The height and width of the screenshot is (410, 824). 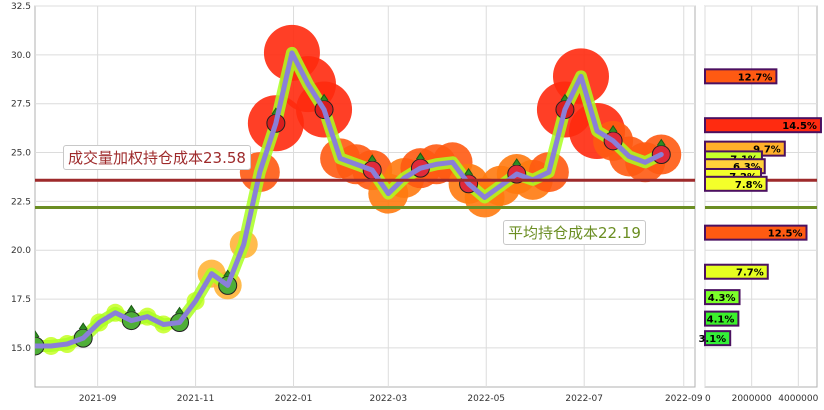 I want to click on volume-bar-label: 14.5%, so click(x=799, y=126).